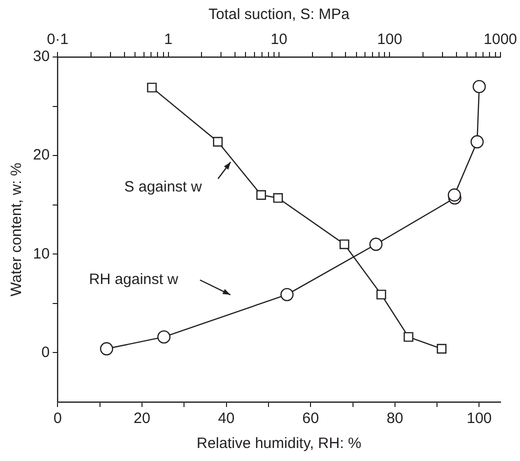  Describe the element at coordinates (17, 229) in the screenshot. I see `y-axis-title: Water content, w: %` at that location.